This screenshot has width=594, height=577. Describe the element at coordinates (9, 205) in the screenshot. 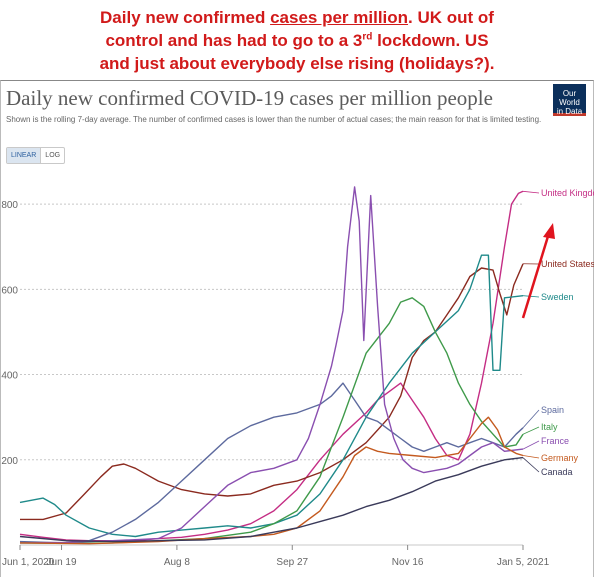

I see `y-tick-label: 800` at that location.